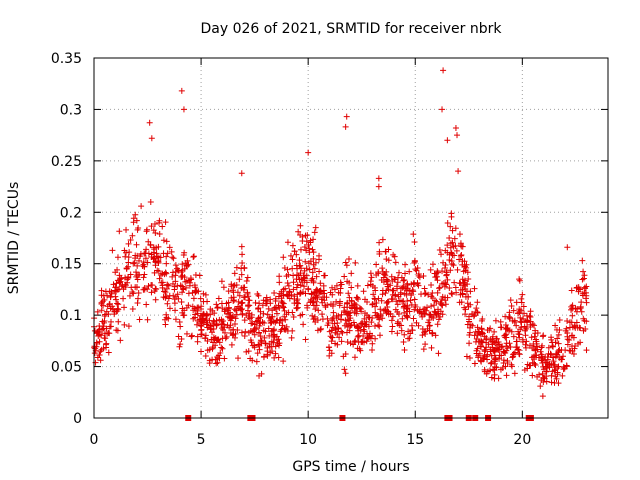 This screenshot has width=640, height=480. I want to click on y-tick-label: 0.3, so click(71, 110).